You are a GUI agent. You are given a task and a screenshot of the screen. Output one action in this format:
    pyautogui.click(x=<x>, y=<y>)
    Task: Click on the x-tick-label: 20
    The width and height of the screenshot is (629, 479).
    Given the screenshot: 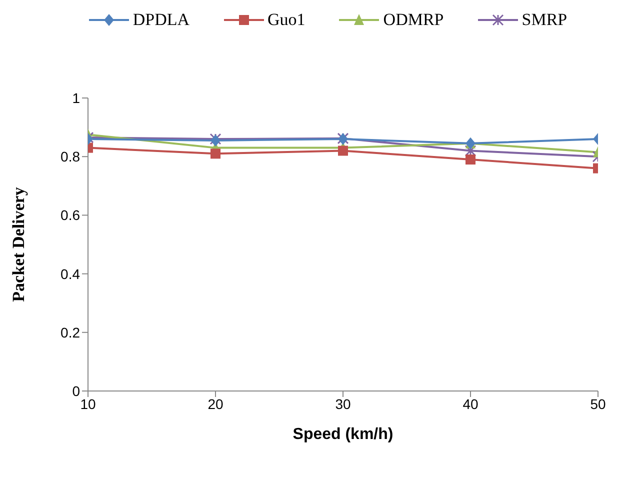 What is the action you would take?
    pyautogui.click(x=216, y=404)
    